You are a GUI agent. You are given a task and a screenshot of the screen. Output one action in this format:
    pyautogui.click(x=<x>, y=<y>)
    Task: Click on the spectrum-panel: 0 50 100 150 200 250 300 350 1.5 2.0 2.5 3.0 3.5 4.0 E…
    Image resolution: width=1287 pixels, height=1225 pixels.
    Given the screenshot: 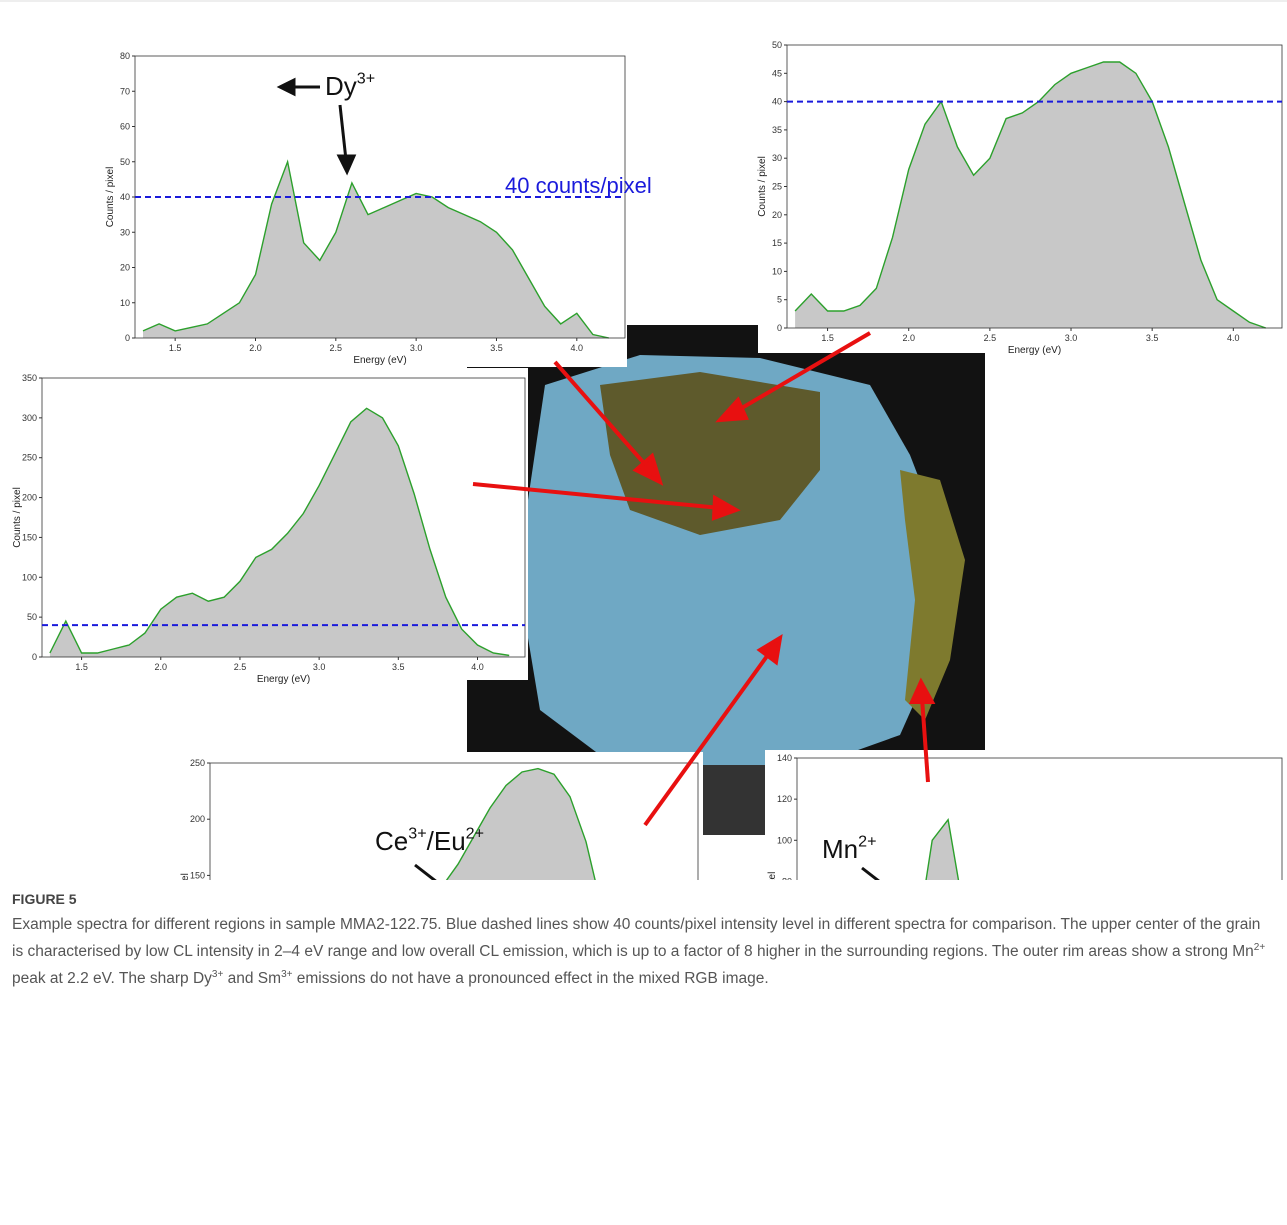 What is the action you would take?
    pyautogui.click(x=264, y=526)
    